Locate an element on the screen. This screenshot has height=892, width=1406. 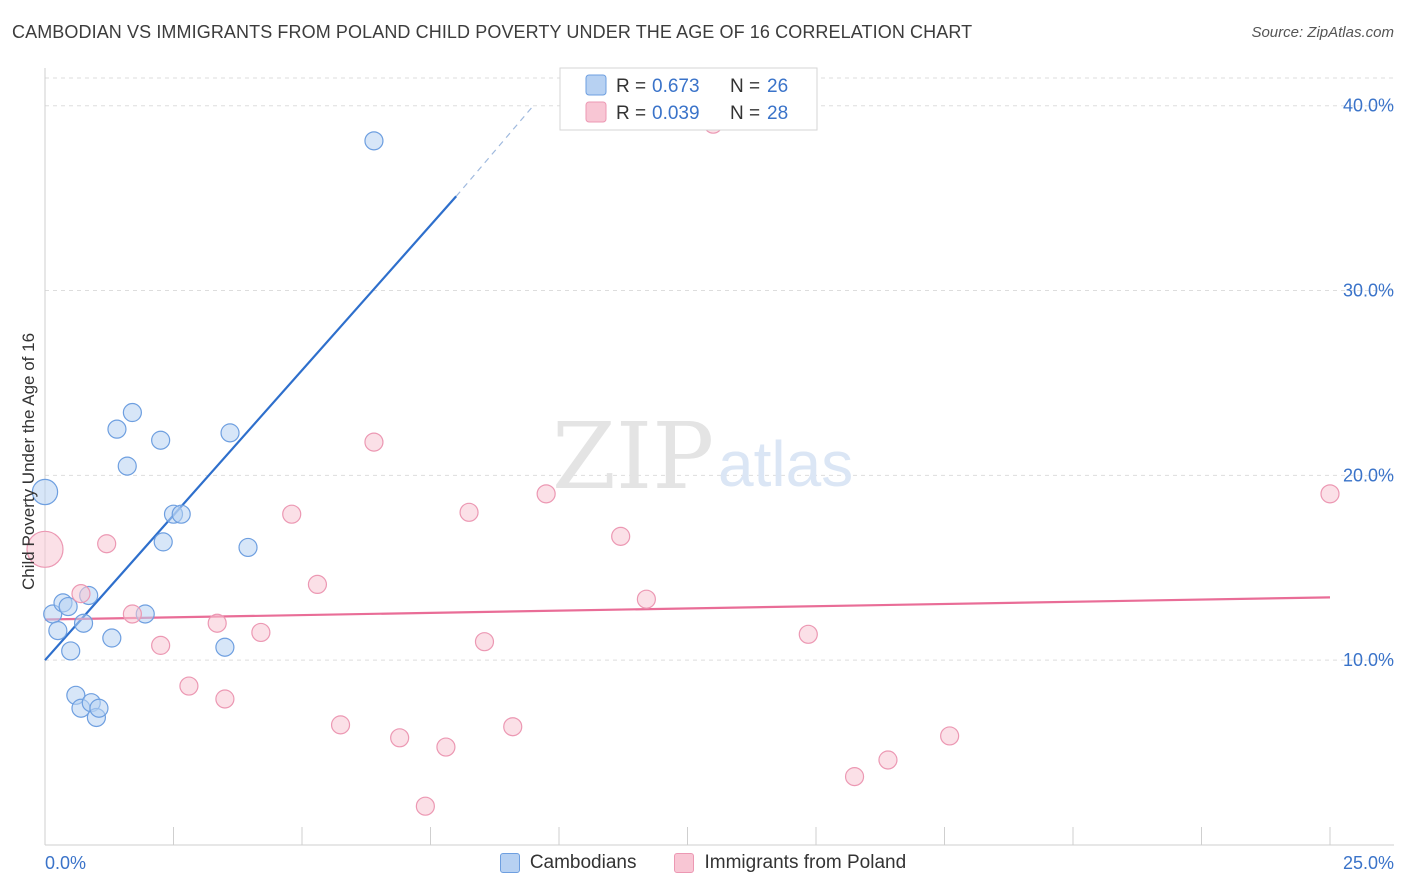
series-legend: Cambodians Immigrants from Poland is located at coordinates (703, 863).